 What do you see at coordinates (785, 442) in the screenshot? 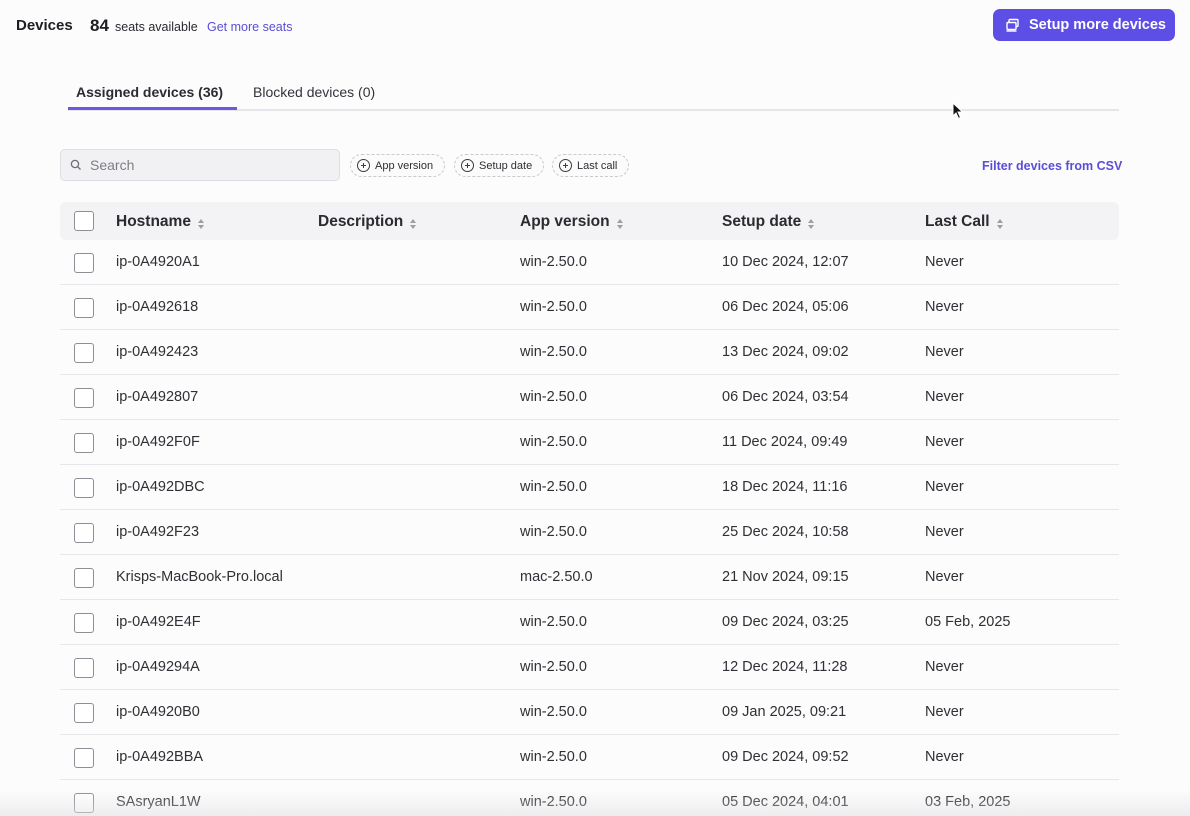
I see `setup-date-cell: 11 Dec 2024, 09:49` at bounding box center [785, 442].